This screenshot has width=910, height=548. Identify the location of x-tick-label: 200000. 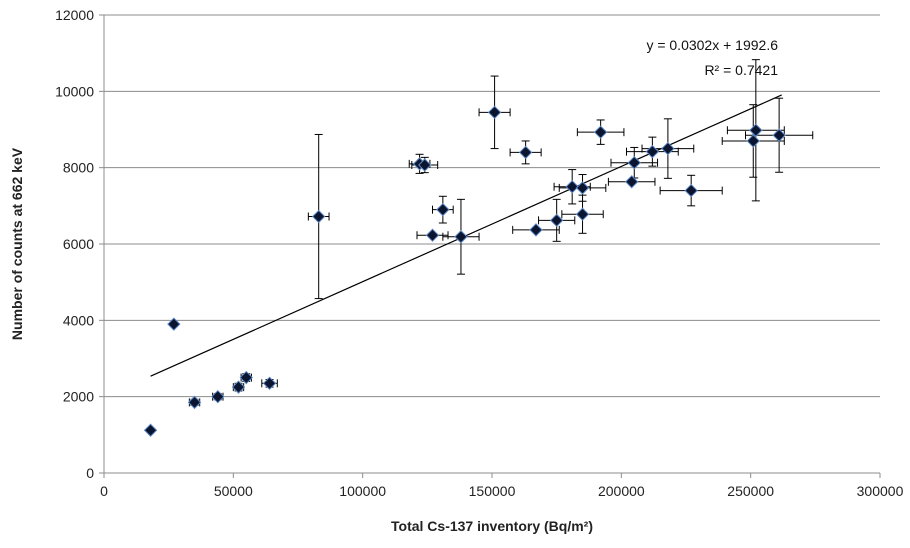
(621, 491).